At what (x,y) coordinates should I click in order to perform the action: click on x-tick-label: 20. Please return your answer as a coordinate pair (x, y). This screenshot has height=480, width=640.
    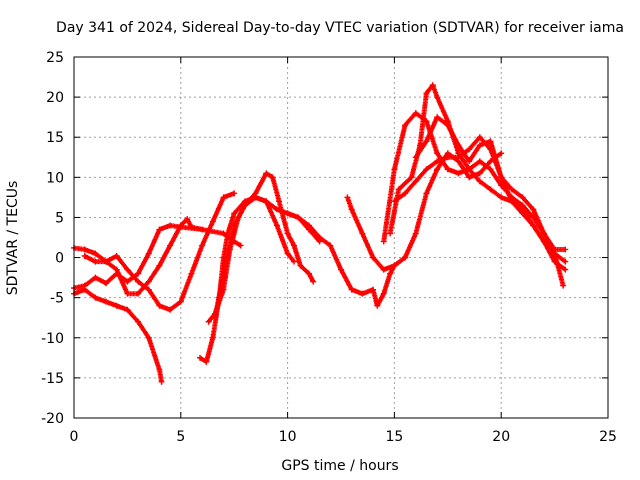
    Looking at the image, I should click on (501, 437).